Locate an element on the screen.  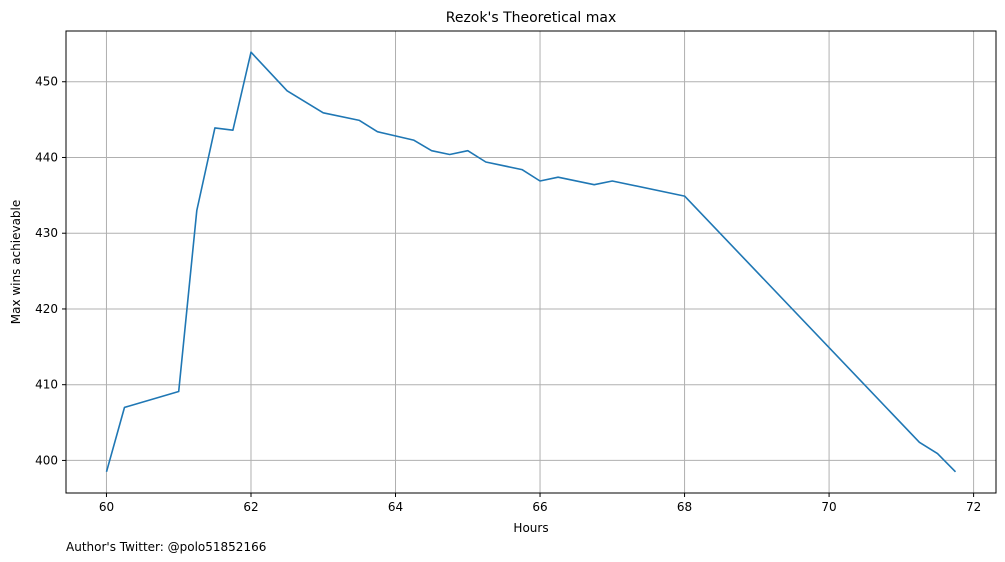
y-tick-label: 450 is located at coordinates (46, 82).